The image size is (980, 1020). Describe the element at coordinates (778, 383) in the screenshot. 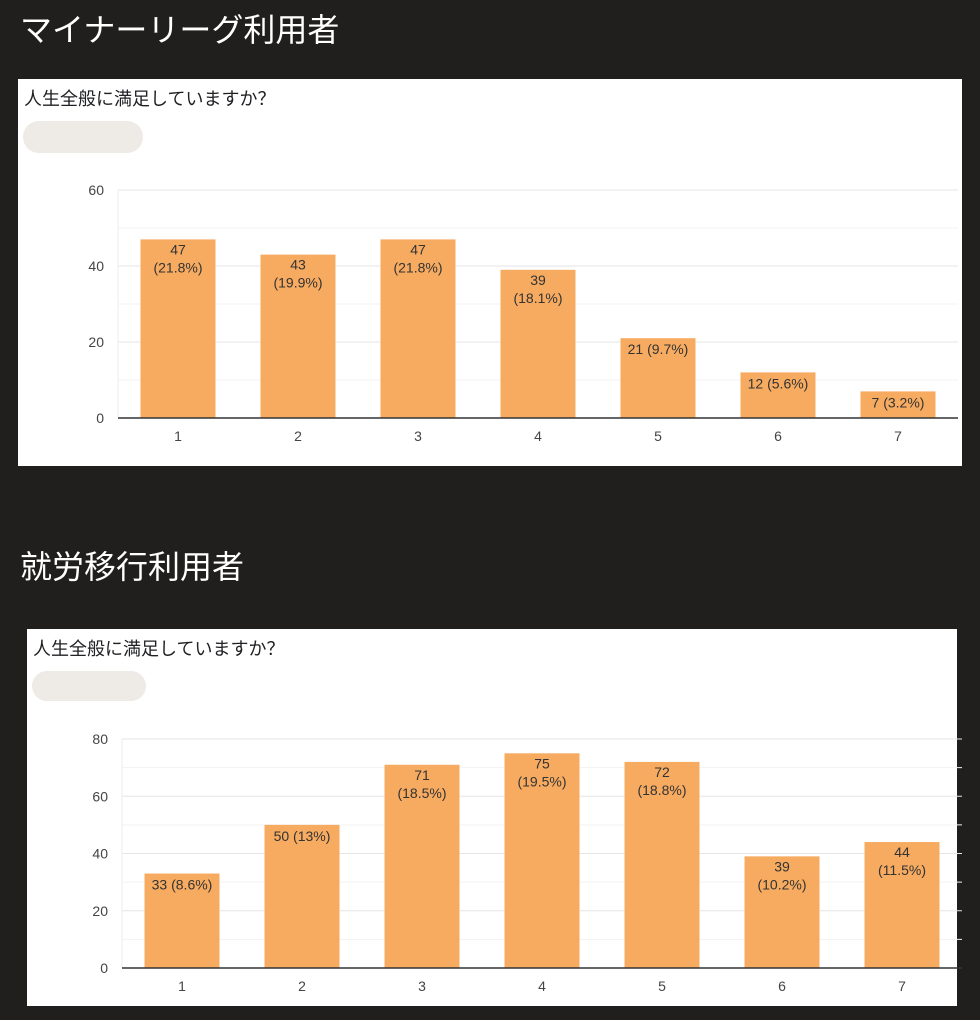

I see `bar-data-label: 12 (5.6%)` at that location.